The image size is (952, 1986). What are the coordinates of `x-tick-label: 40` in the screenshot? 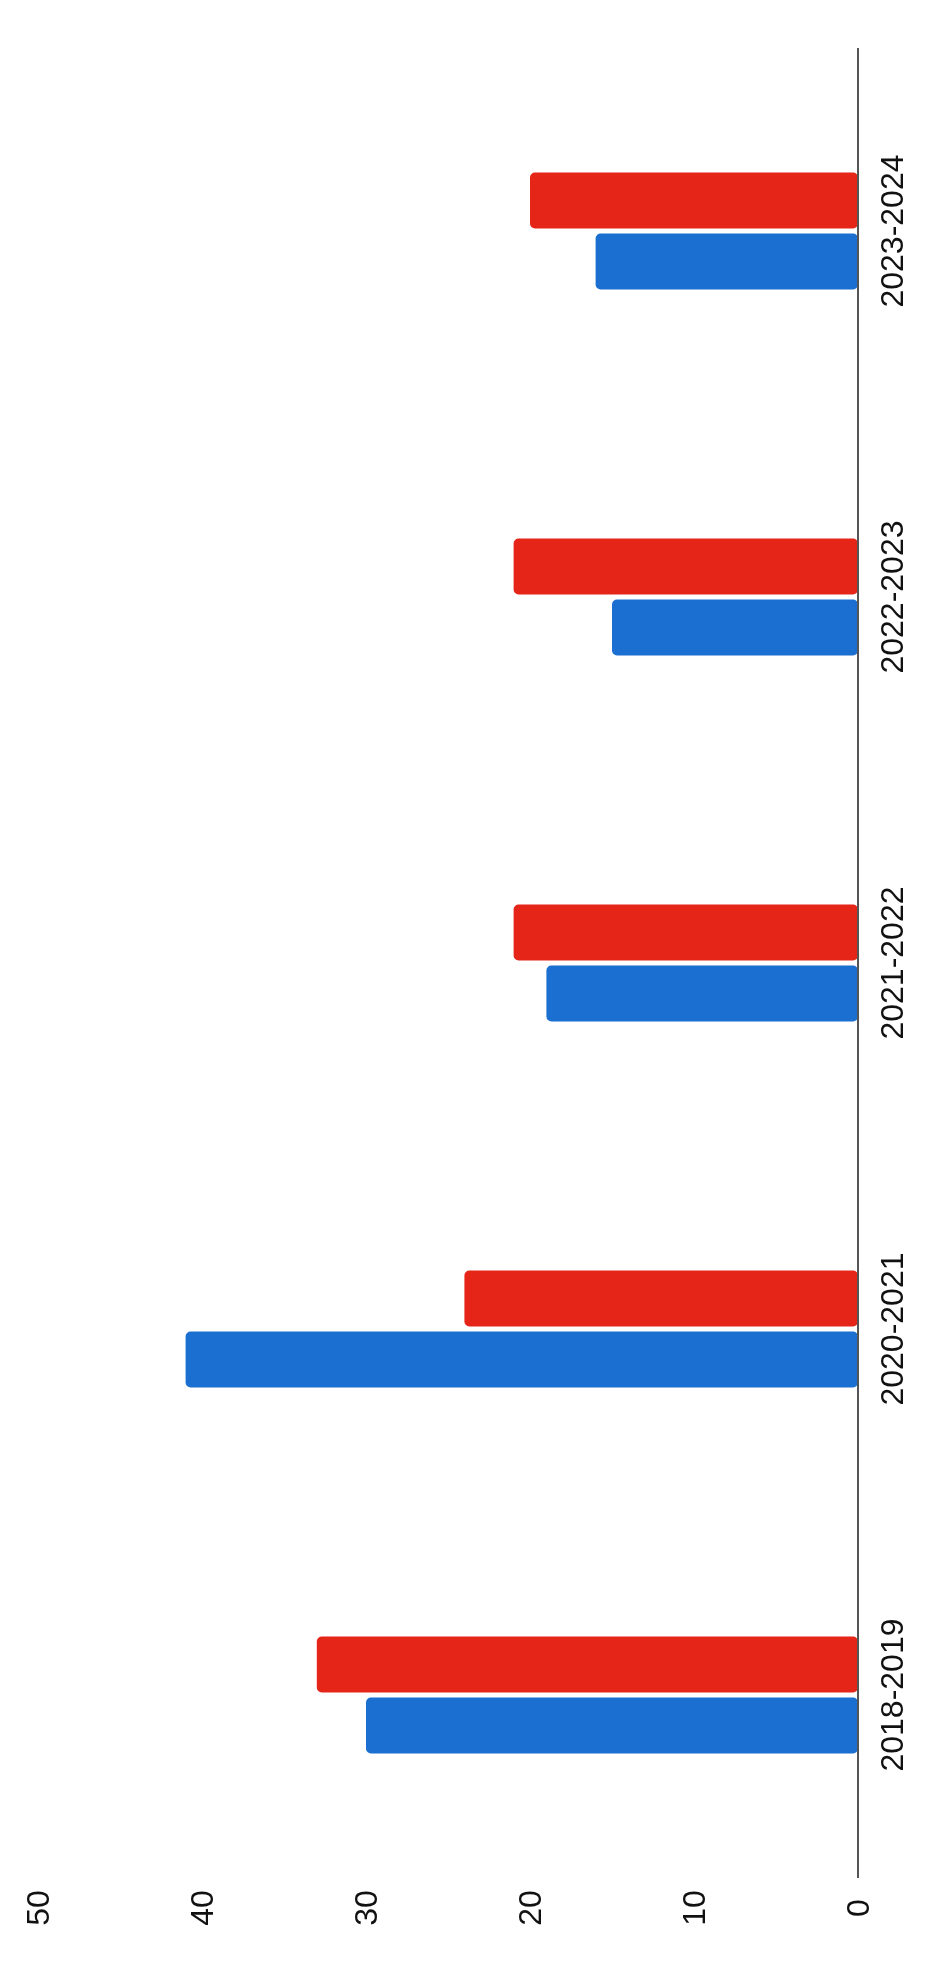 It's located at (202, 1908).